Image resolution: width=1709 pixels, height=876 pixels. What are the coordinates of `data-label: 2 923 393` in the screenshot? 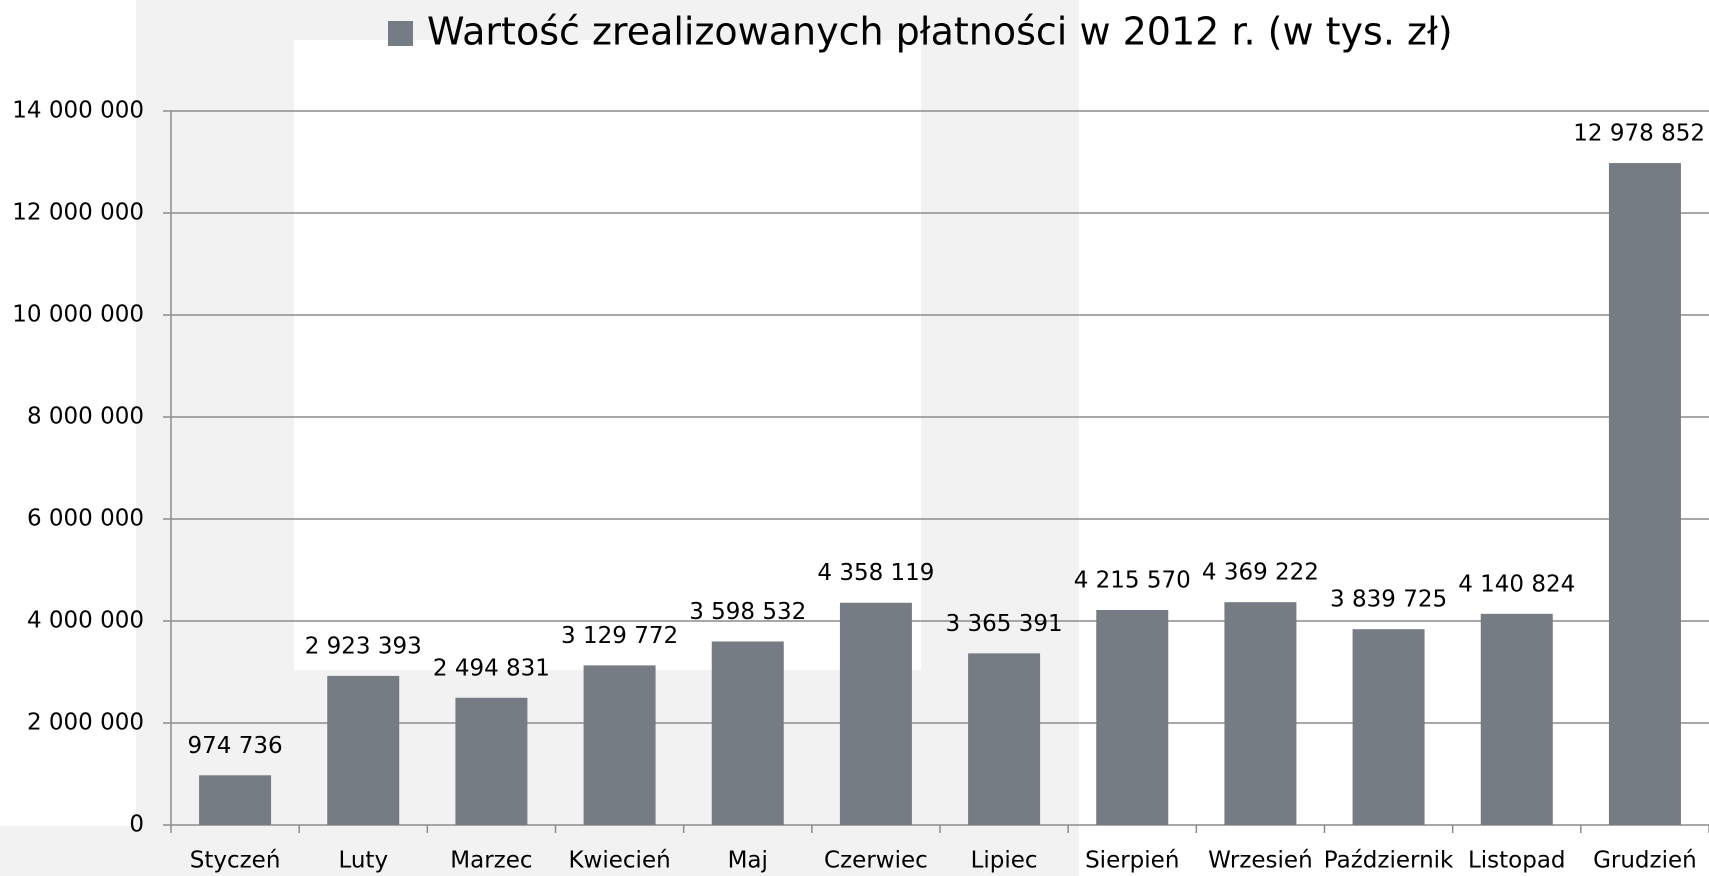 It's located at (363, 646).